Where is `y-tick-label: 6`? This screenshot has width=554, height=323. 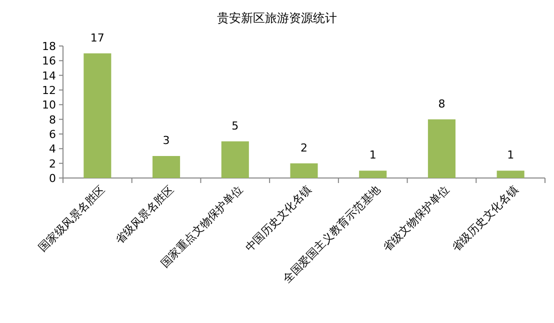 y-tick-label: 6 is located at coordinates (52, 134).